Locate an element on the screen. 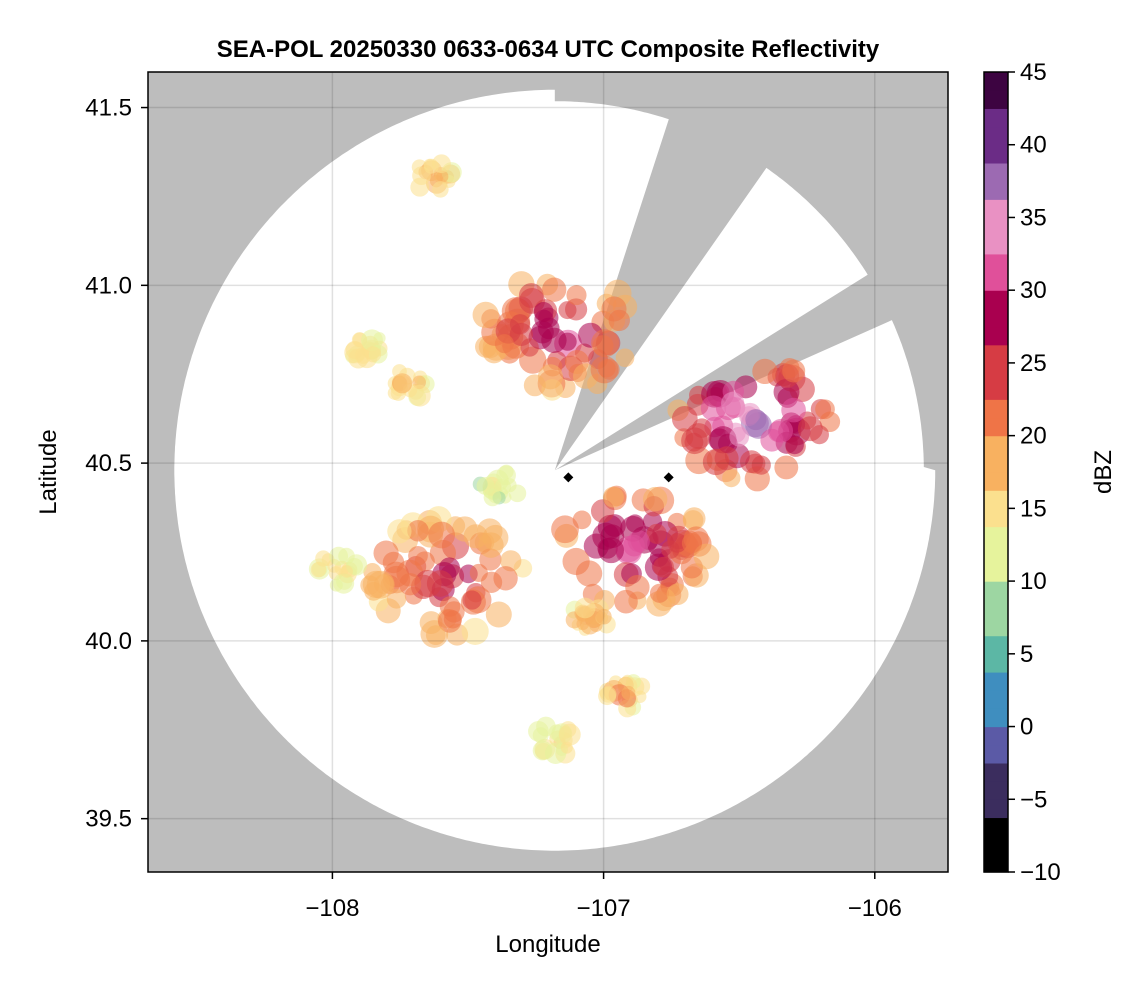  y-axis-ticks: 39.5 40.0 40.5 41.0 41.5 is located at coordinates (116, 464).